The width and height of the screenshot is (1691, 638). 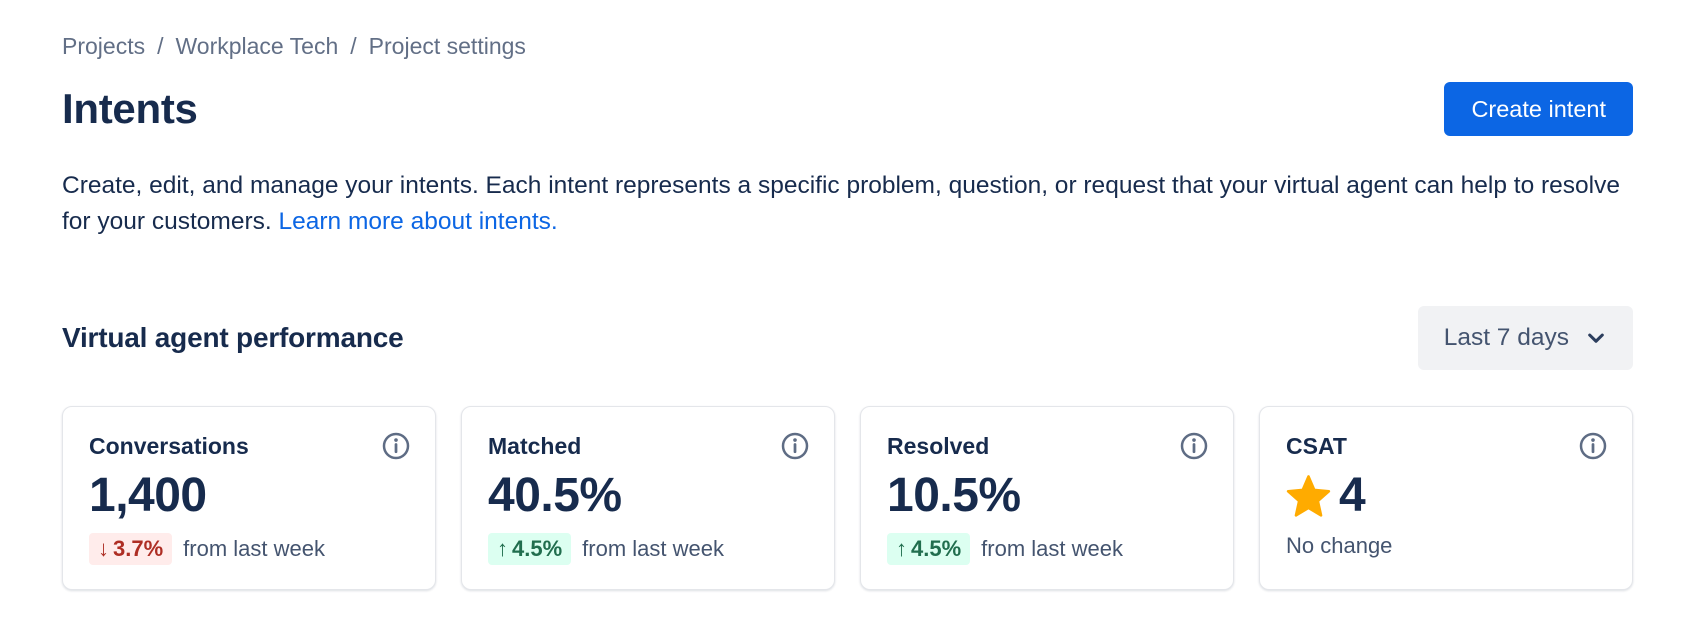 What do you see at coordinates (1352, 495) in the screenshot?
I see `card-value: 4` at bounding box center [1352, 495].